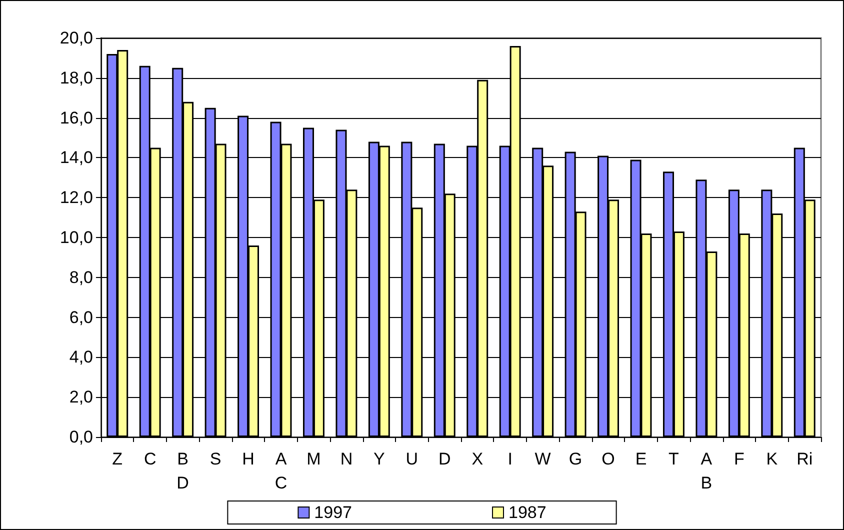 The height and width of the screenshot is (530, 844). I want to click on x-tick-label: D, so click(444, 459).